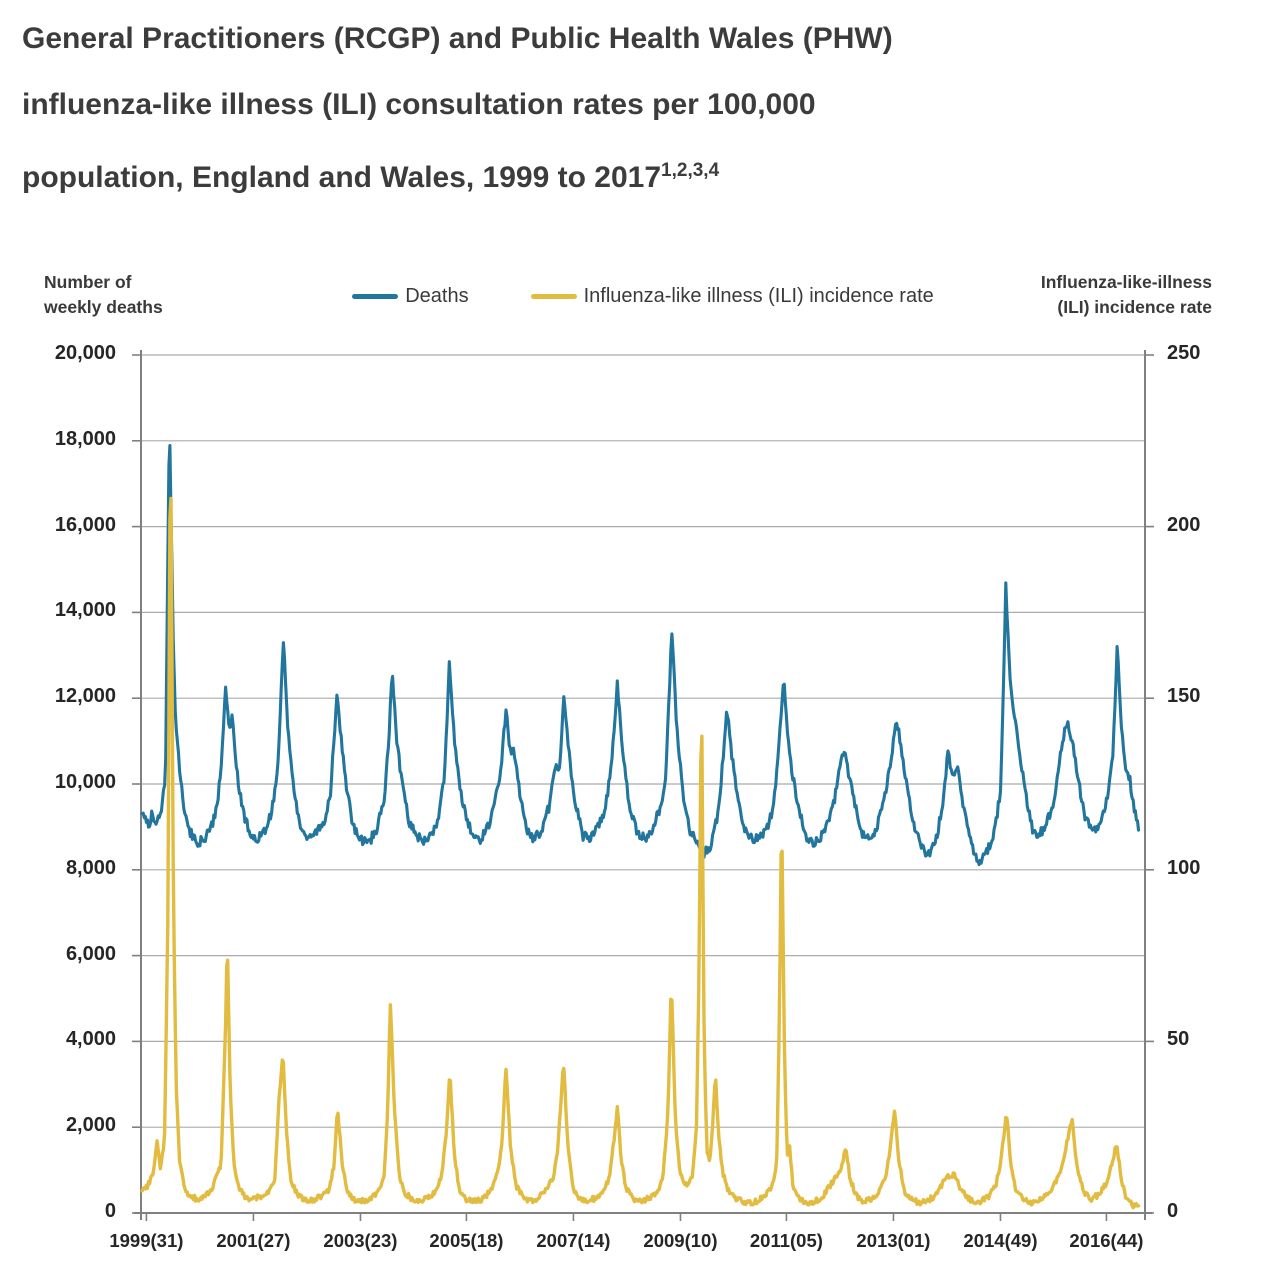 The height and width of the screenshot is (1284, 1266). What do you see at coordinates (110, 1211) in the screenshot?
I see `left-axis-tick-label: 0` at bounding box center [110, 1211].